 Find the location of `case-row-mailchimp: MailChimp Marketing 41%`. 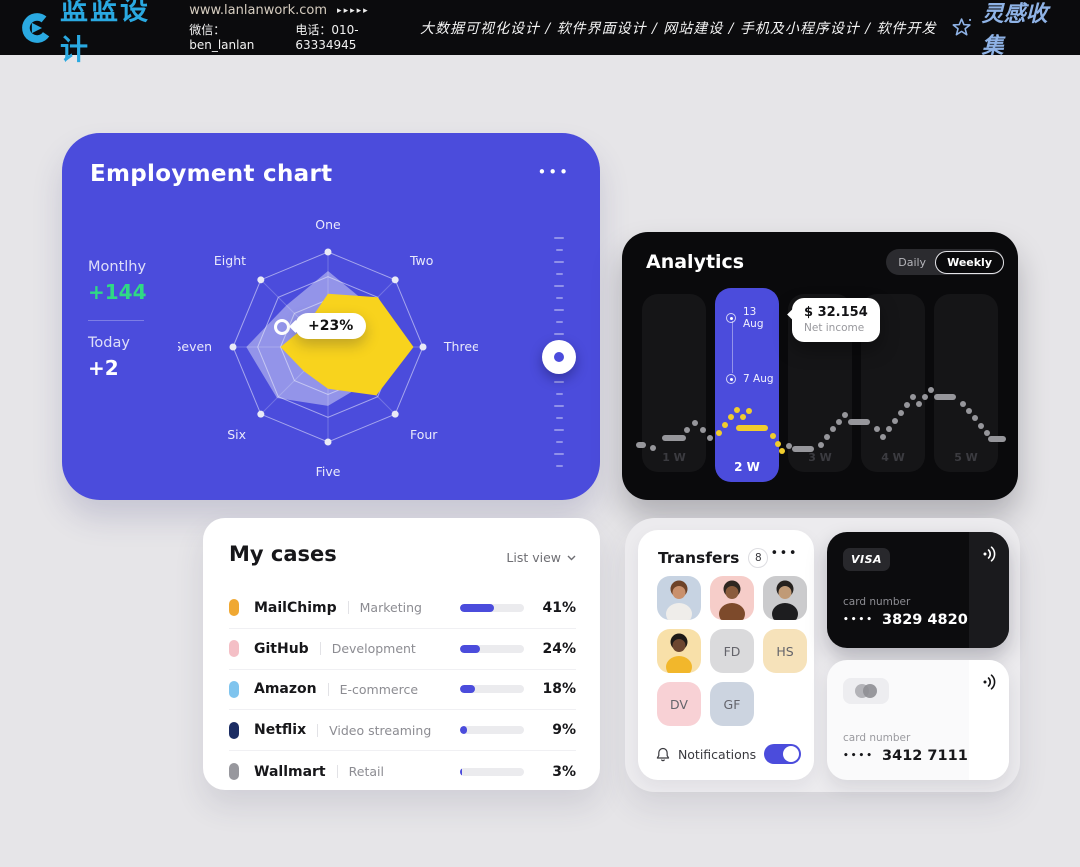

case-row-mailchimp: MailChimp Marketing 41% is located at coordinates (402, 608).